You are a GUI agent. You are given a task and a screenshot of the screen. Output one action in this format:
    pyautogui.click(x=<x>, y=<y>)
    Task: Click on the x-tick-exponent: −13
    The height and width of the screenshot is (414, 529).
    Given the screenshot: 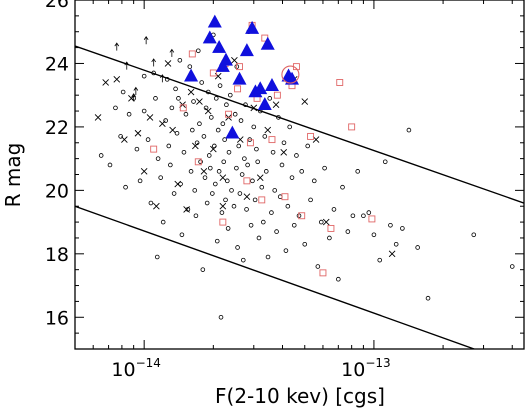 What is the action you would take?
    pyautogui.click(x=377, y=363)
    